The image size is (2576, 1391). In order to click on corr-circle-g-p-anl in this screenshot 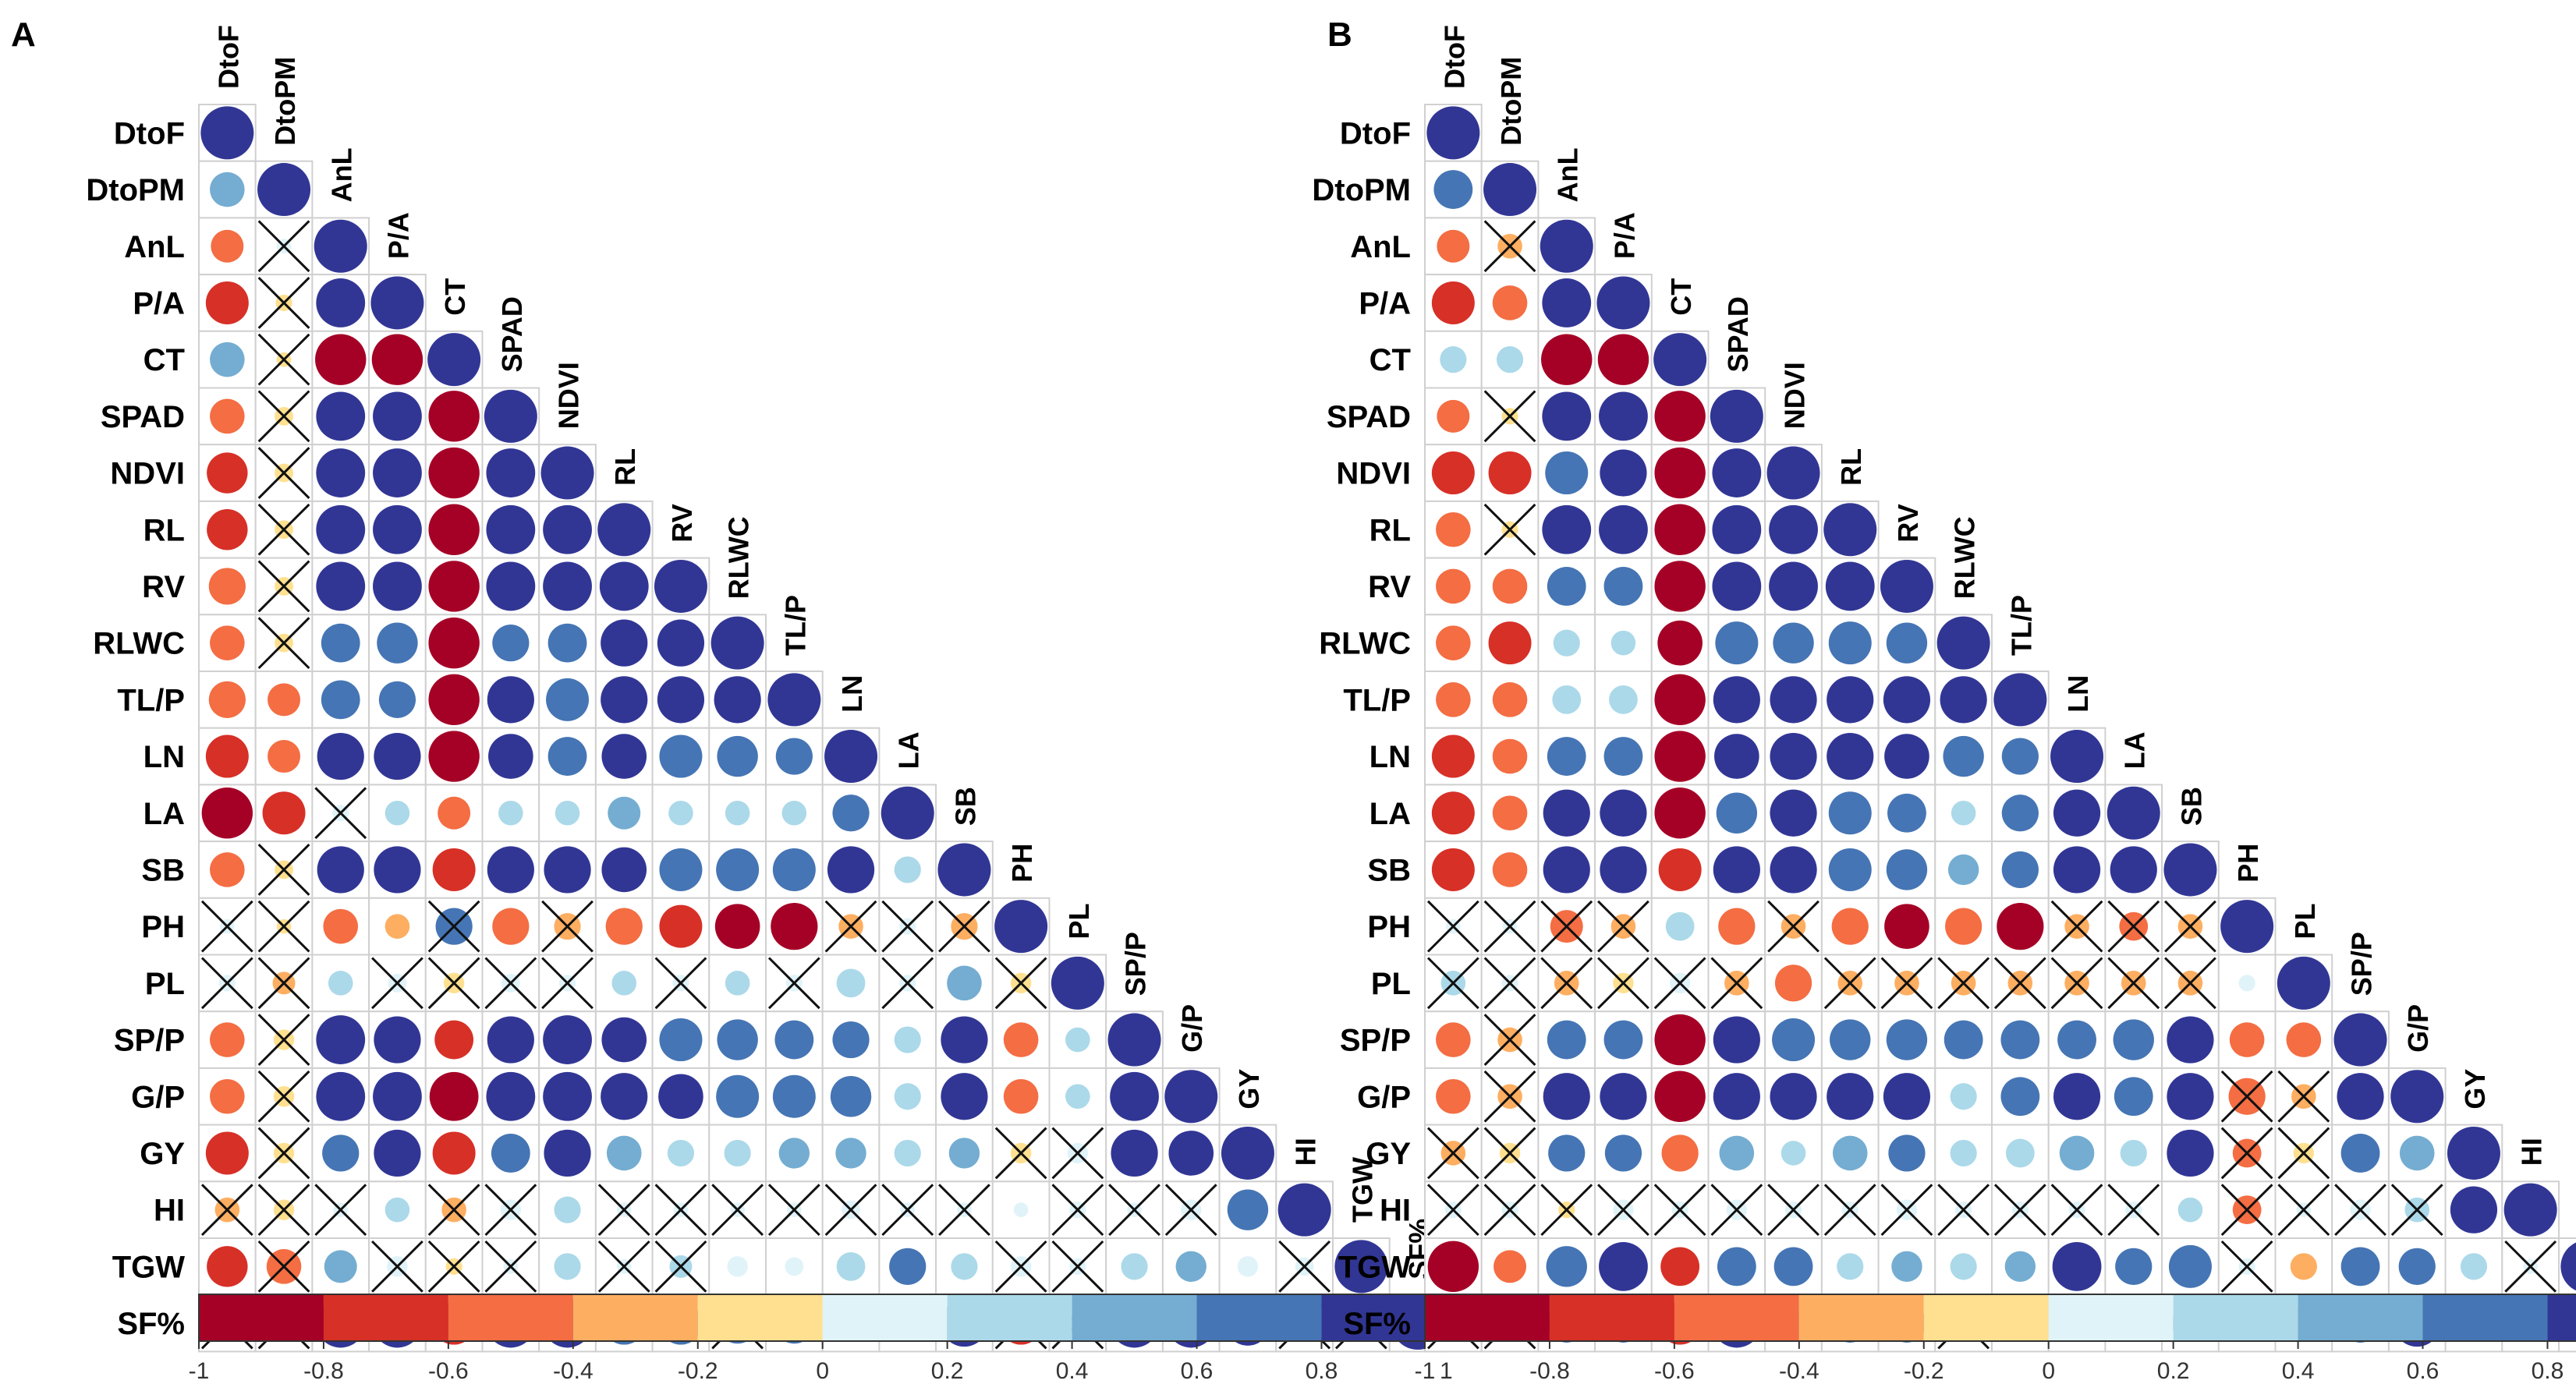, I will do `click(1567, 1096)`.